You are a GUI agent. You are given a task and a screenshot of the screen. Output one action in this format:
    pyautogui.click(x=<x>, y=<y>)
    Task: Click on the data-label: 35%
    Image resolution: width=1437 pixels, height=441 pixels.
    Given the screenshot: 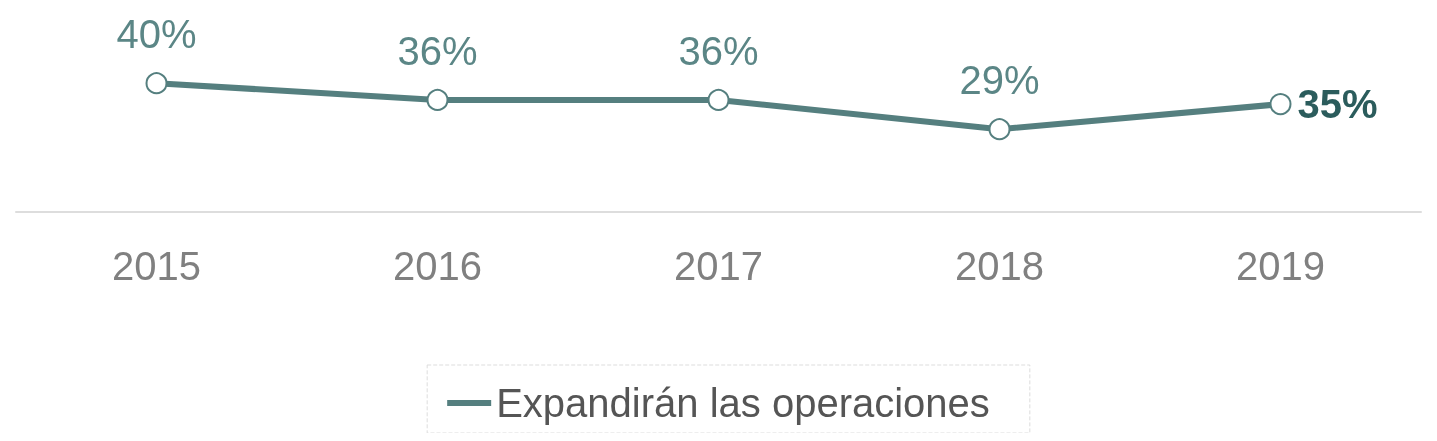 What is the action you would take?
    pyautogui.click(x=1337, y=104)
    